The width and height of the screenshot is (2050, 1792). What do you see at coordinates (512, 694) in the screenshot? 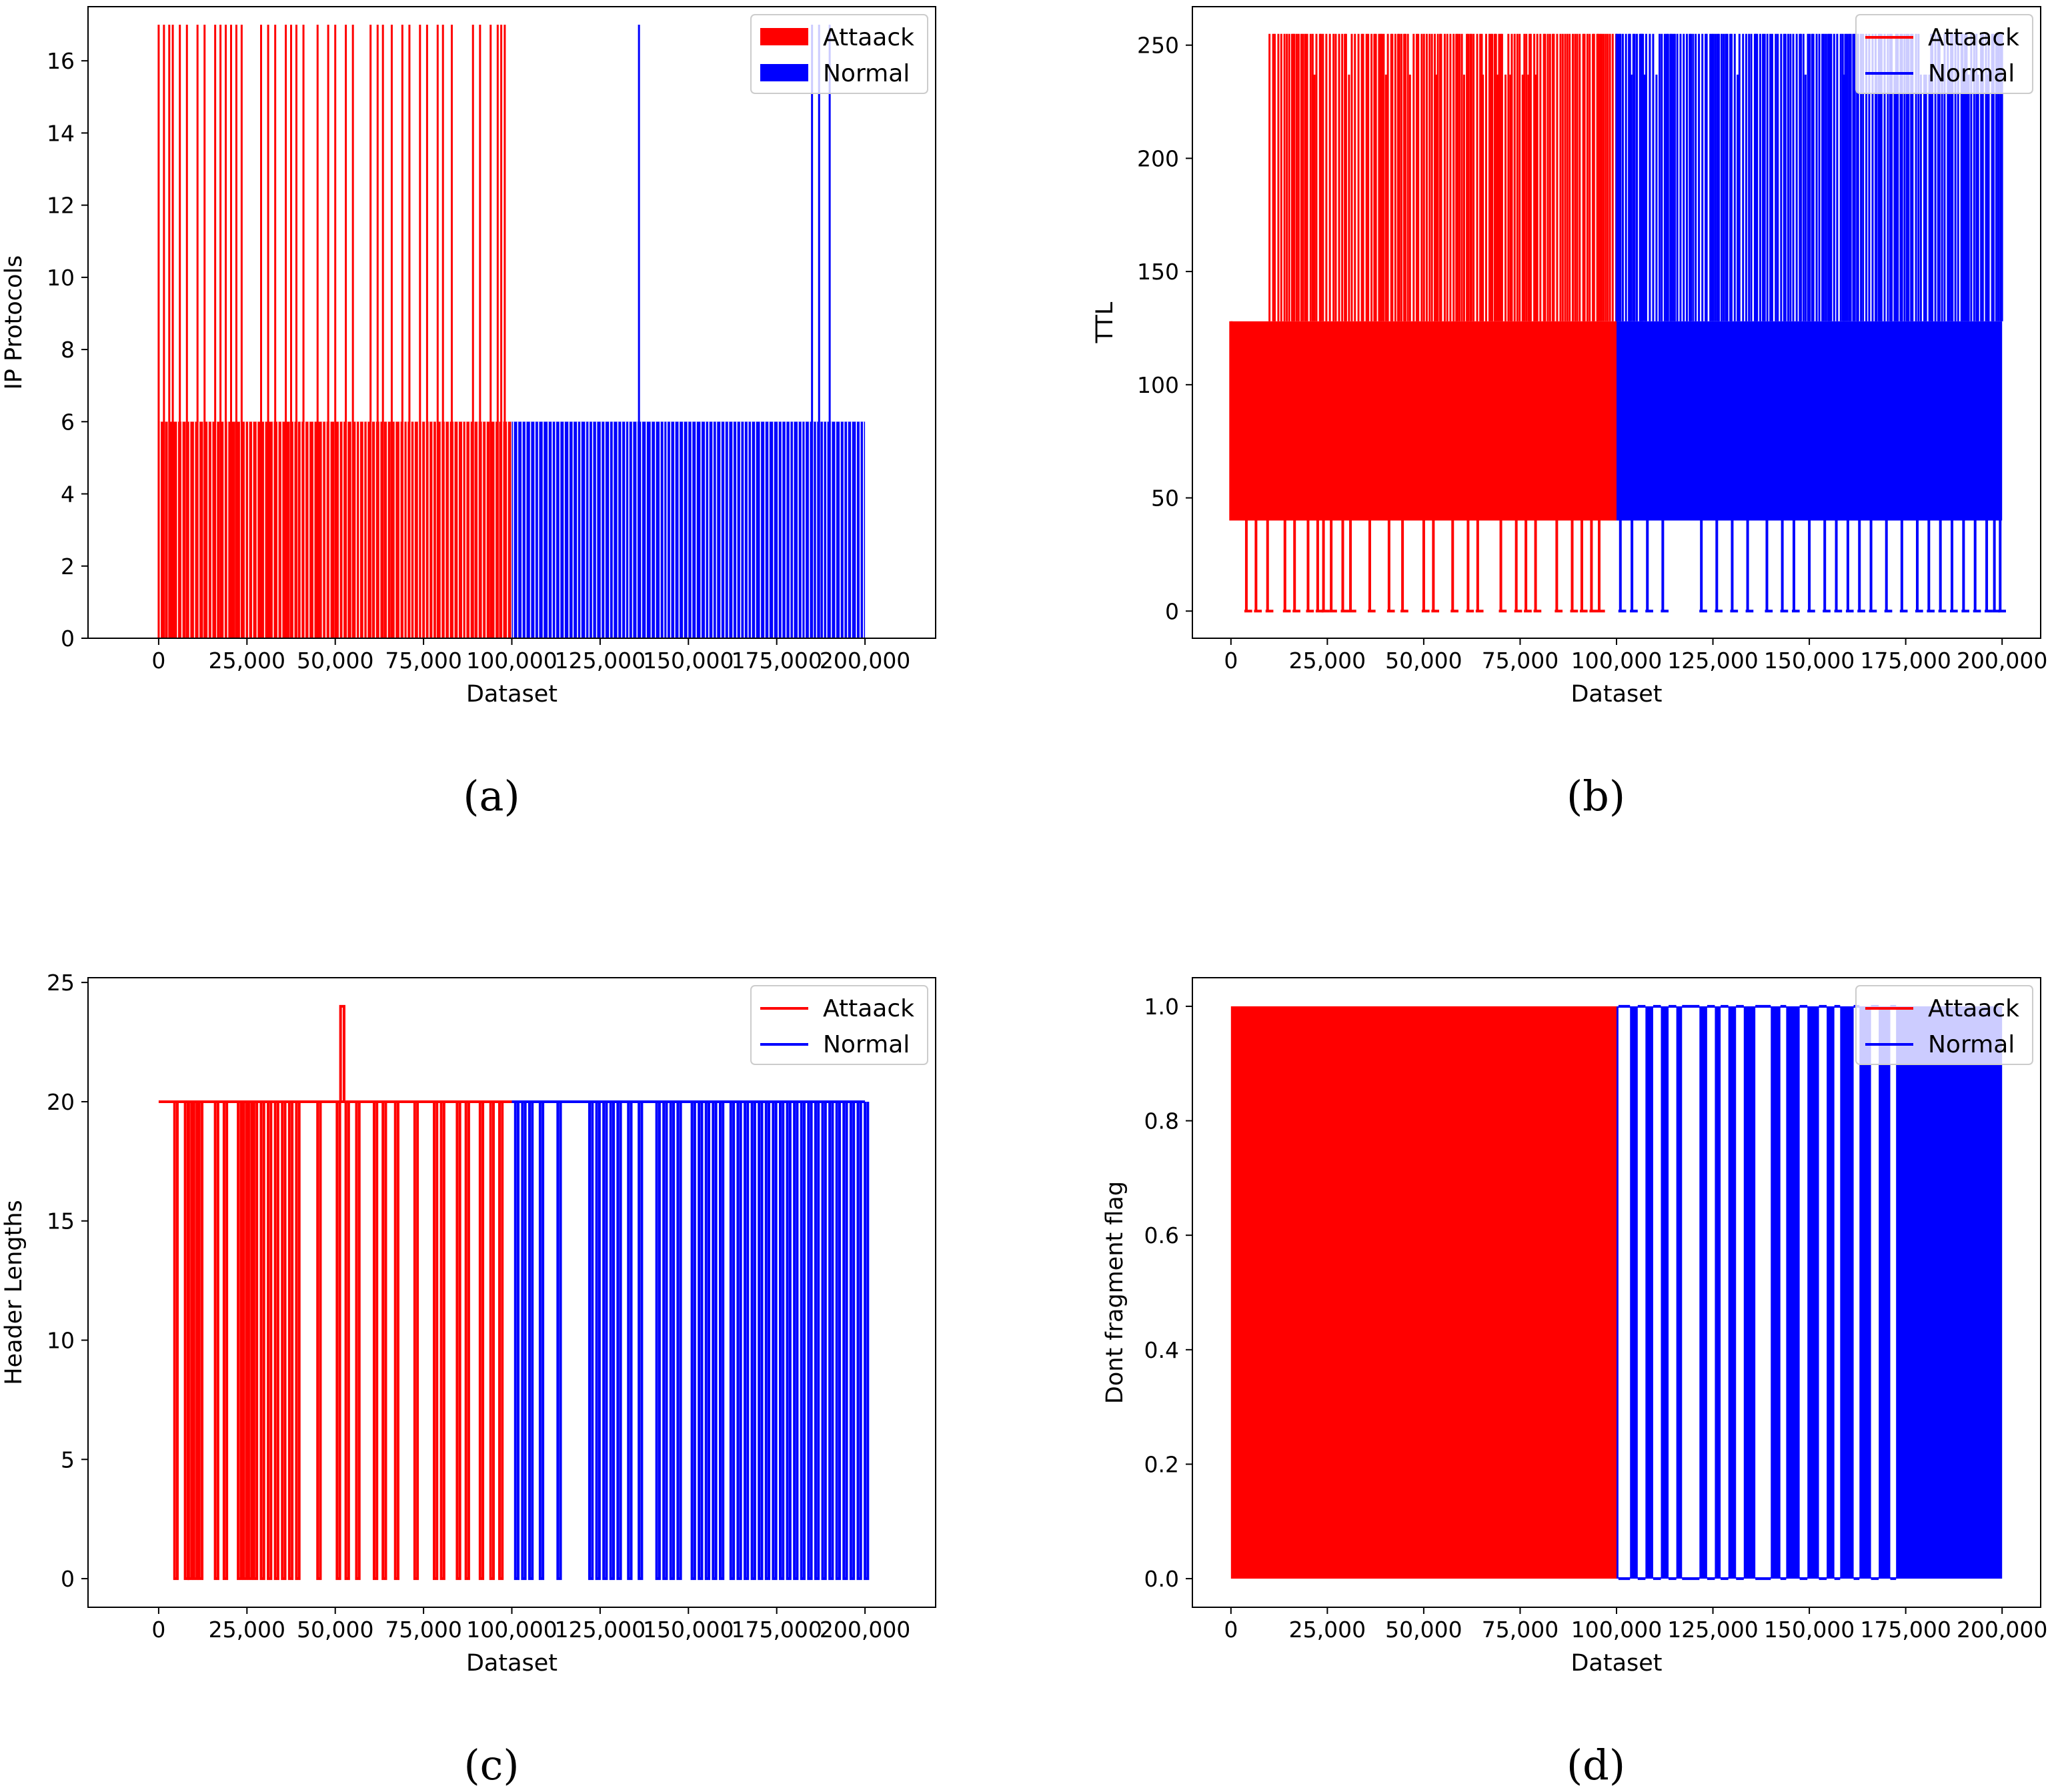
I see `x-axis-label: Dataset` at bounding box center [512, 694].